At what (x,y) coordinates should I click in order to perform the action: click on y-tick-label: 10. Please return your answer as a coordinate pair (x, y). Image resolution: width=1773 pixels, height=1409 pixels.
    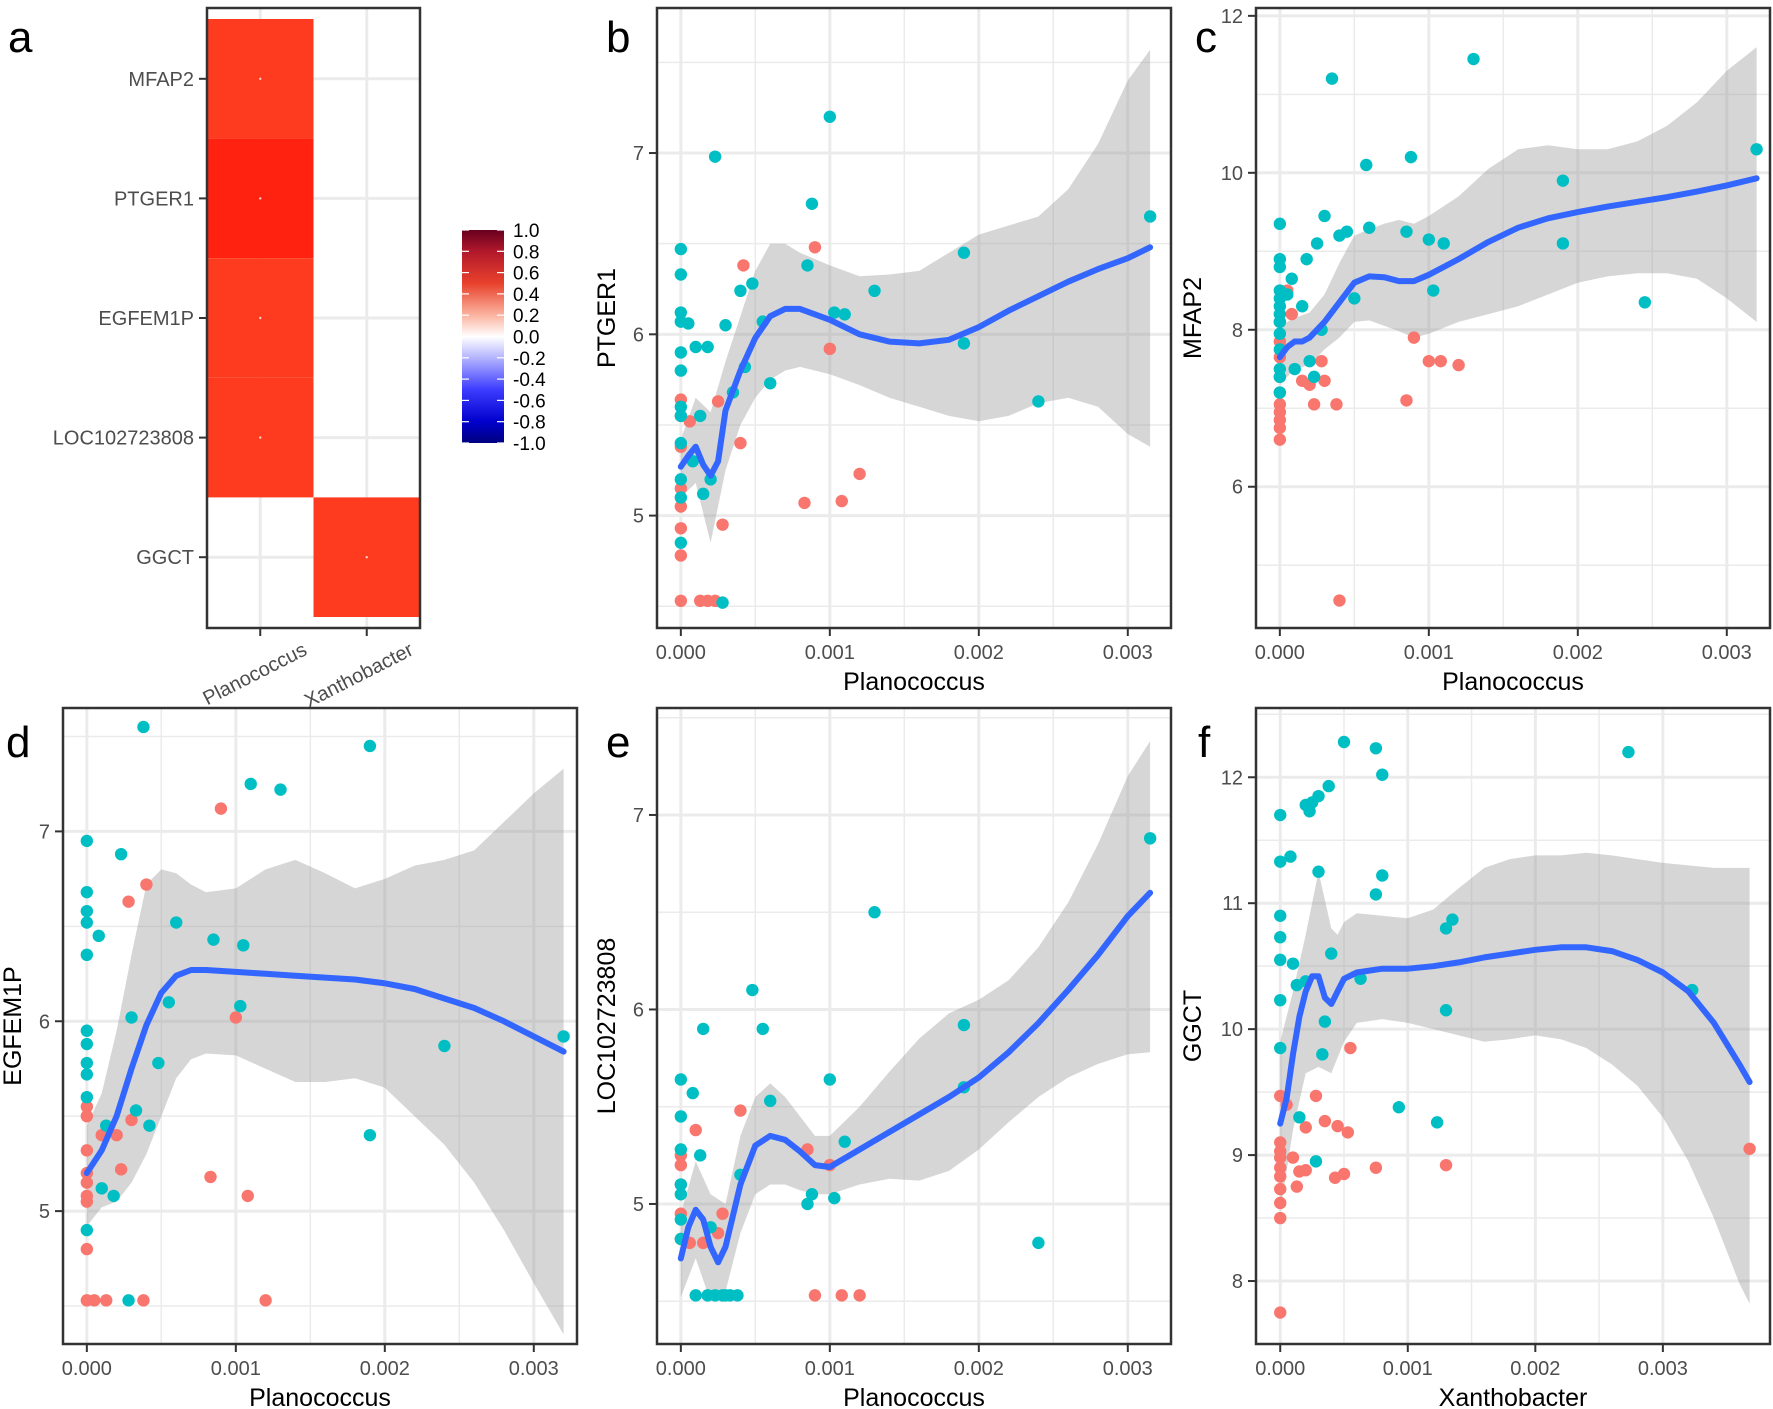
    Looking at the image, I should click on (1232, 1030).